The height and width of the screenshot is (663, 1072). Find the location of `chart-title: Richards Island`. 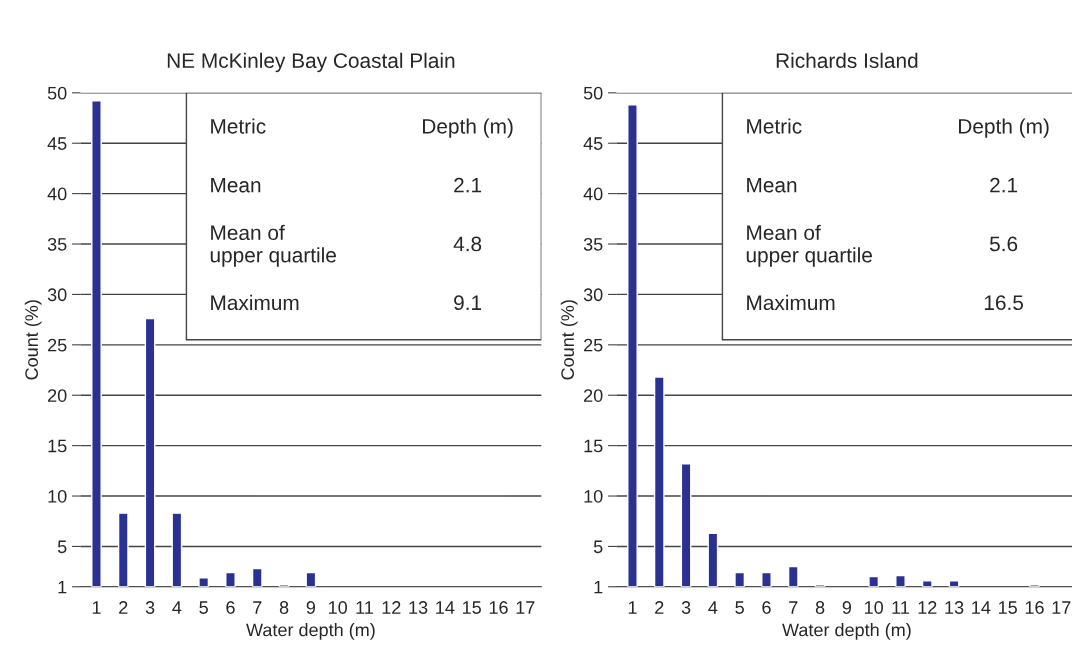

chart-title: Richards Island is located at coordinates (847, 60).